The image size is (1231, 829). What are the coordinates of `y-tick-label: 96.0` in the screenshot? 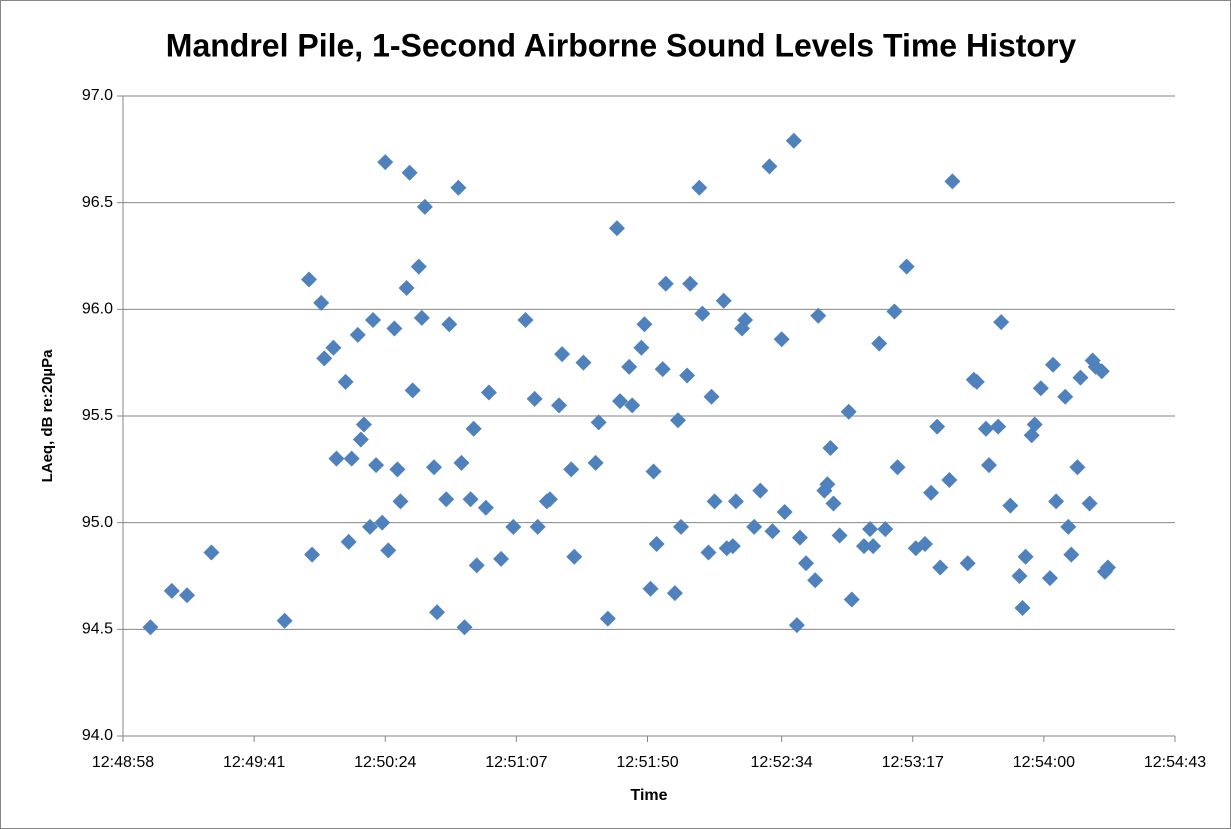 It's located at (97, 309).